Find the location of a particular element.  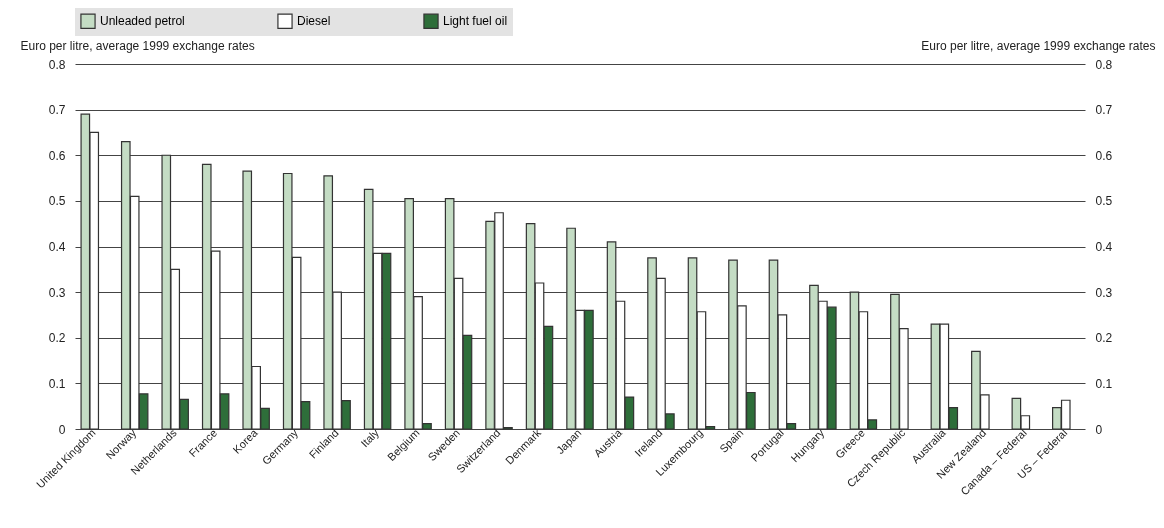

y-tick-label: 0.1 is located at coordinates (57, 383).